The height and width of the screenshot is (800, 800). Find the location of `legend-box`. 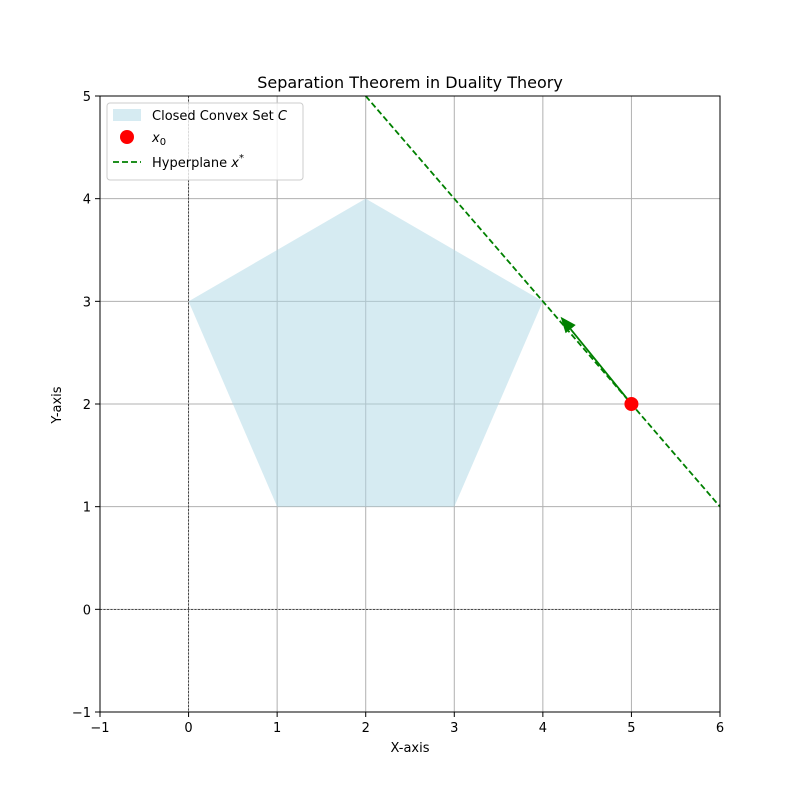

legend-box is located at coordinates (205, 141).